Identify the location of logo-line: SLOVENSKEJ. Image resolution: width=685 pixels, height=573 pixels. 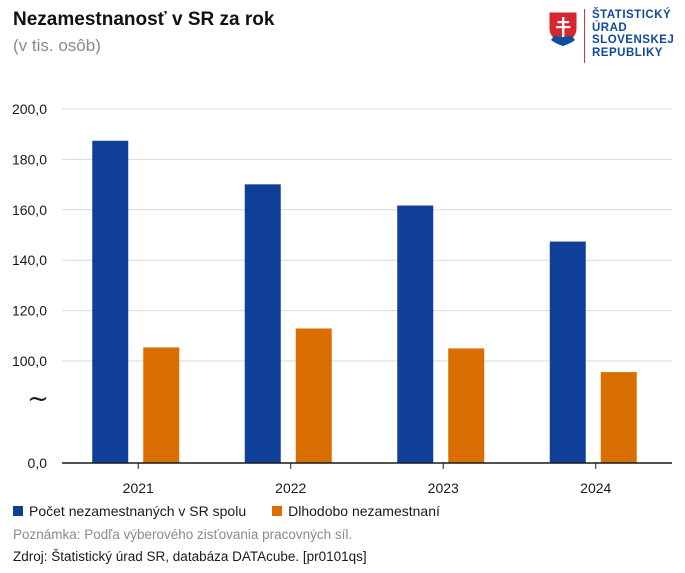
(633, 40).